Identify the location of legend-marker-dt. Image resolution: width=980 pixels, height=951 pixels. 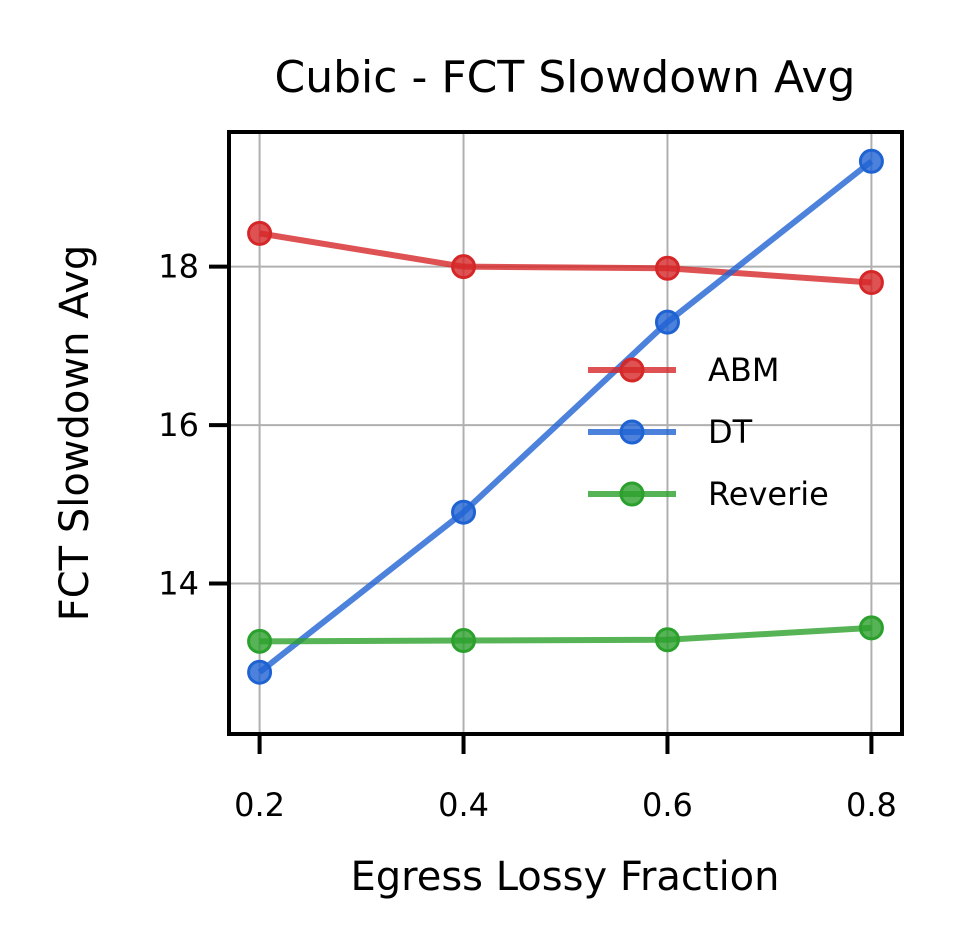
(632, 432).